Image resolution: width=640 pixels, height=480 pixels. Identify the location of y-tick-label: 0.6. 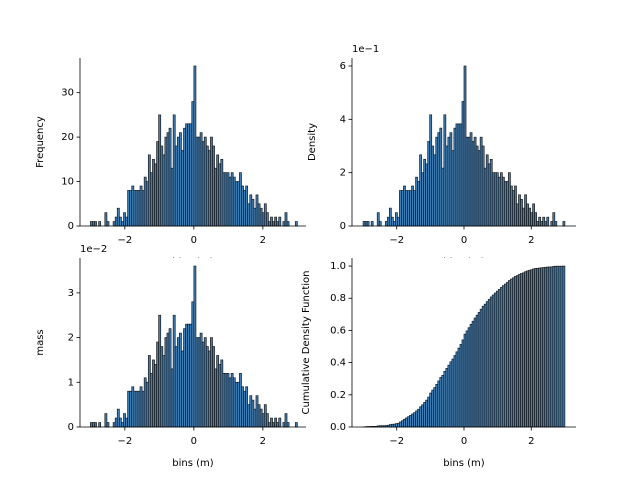
(338, 330).